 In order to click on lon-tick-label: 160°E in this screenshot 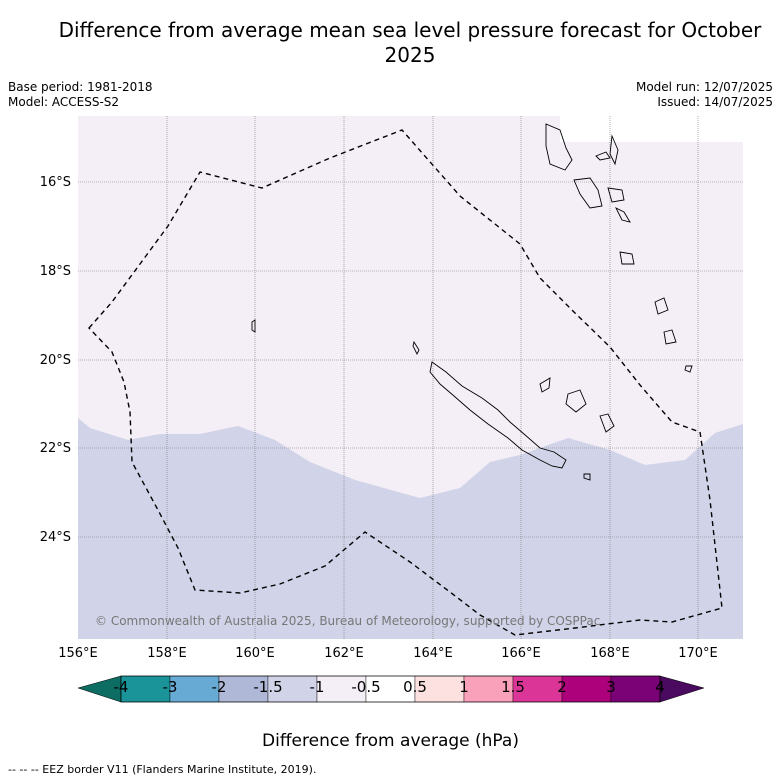, I will do `click(255, 653)`.